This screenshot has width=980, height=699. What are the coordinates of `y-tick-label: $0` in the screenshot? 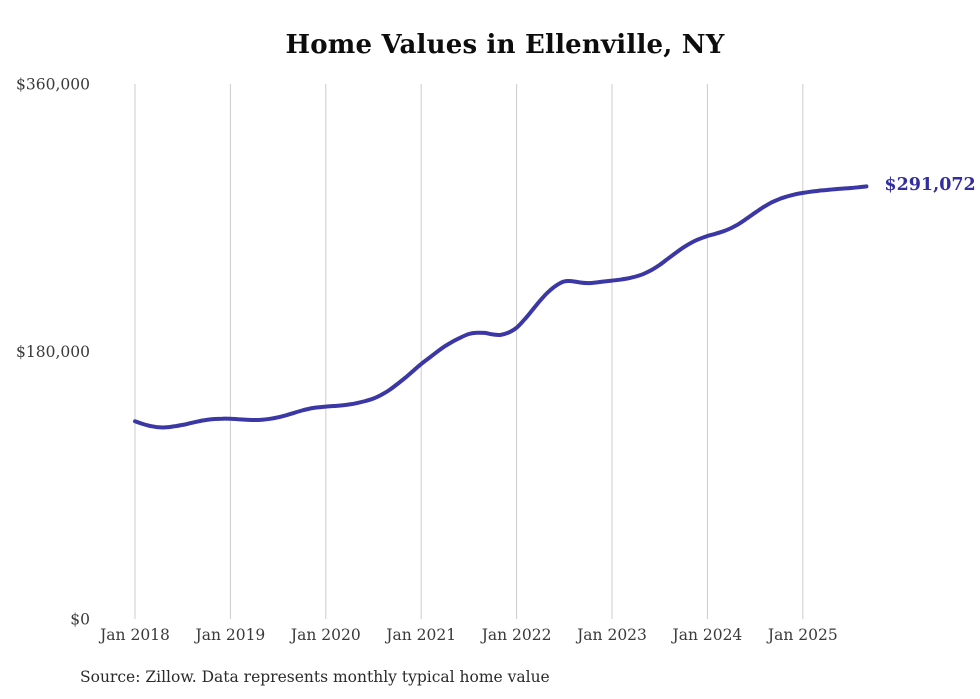 It's located at (80, 620).